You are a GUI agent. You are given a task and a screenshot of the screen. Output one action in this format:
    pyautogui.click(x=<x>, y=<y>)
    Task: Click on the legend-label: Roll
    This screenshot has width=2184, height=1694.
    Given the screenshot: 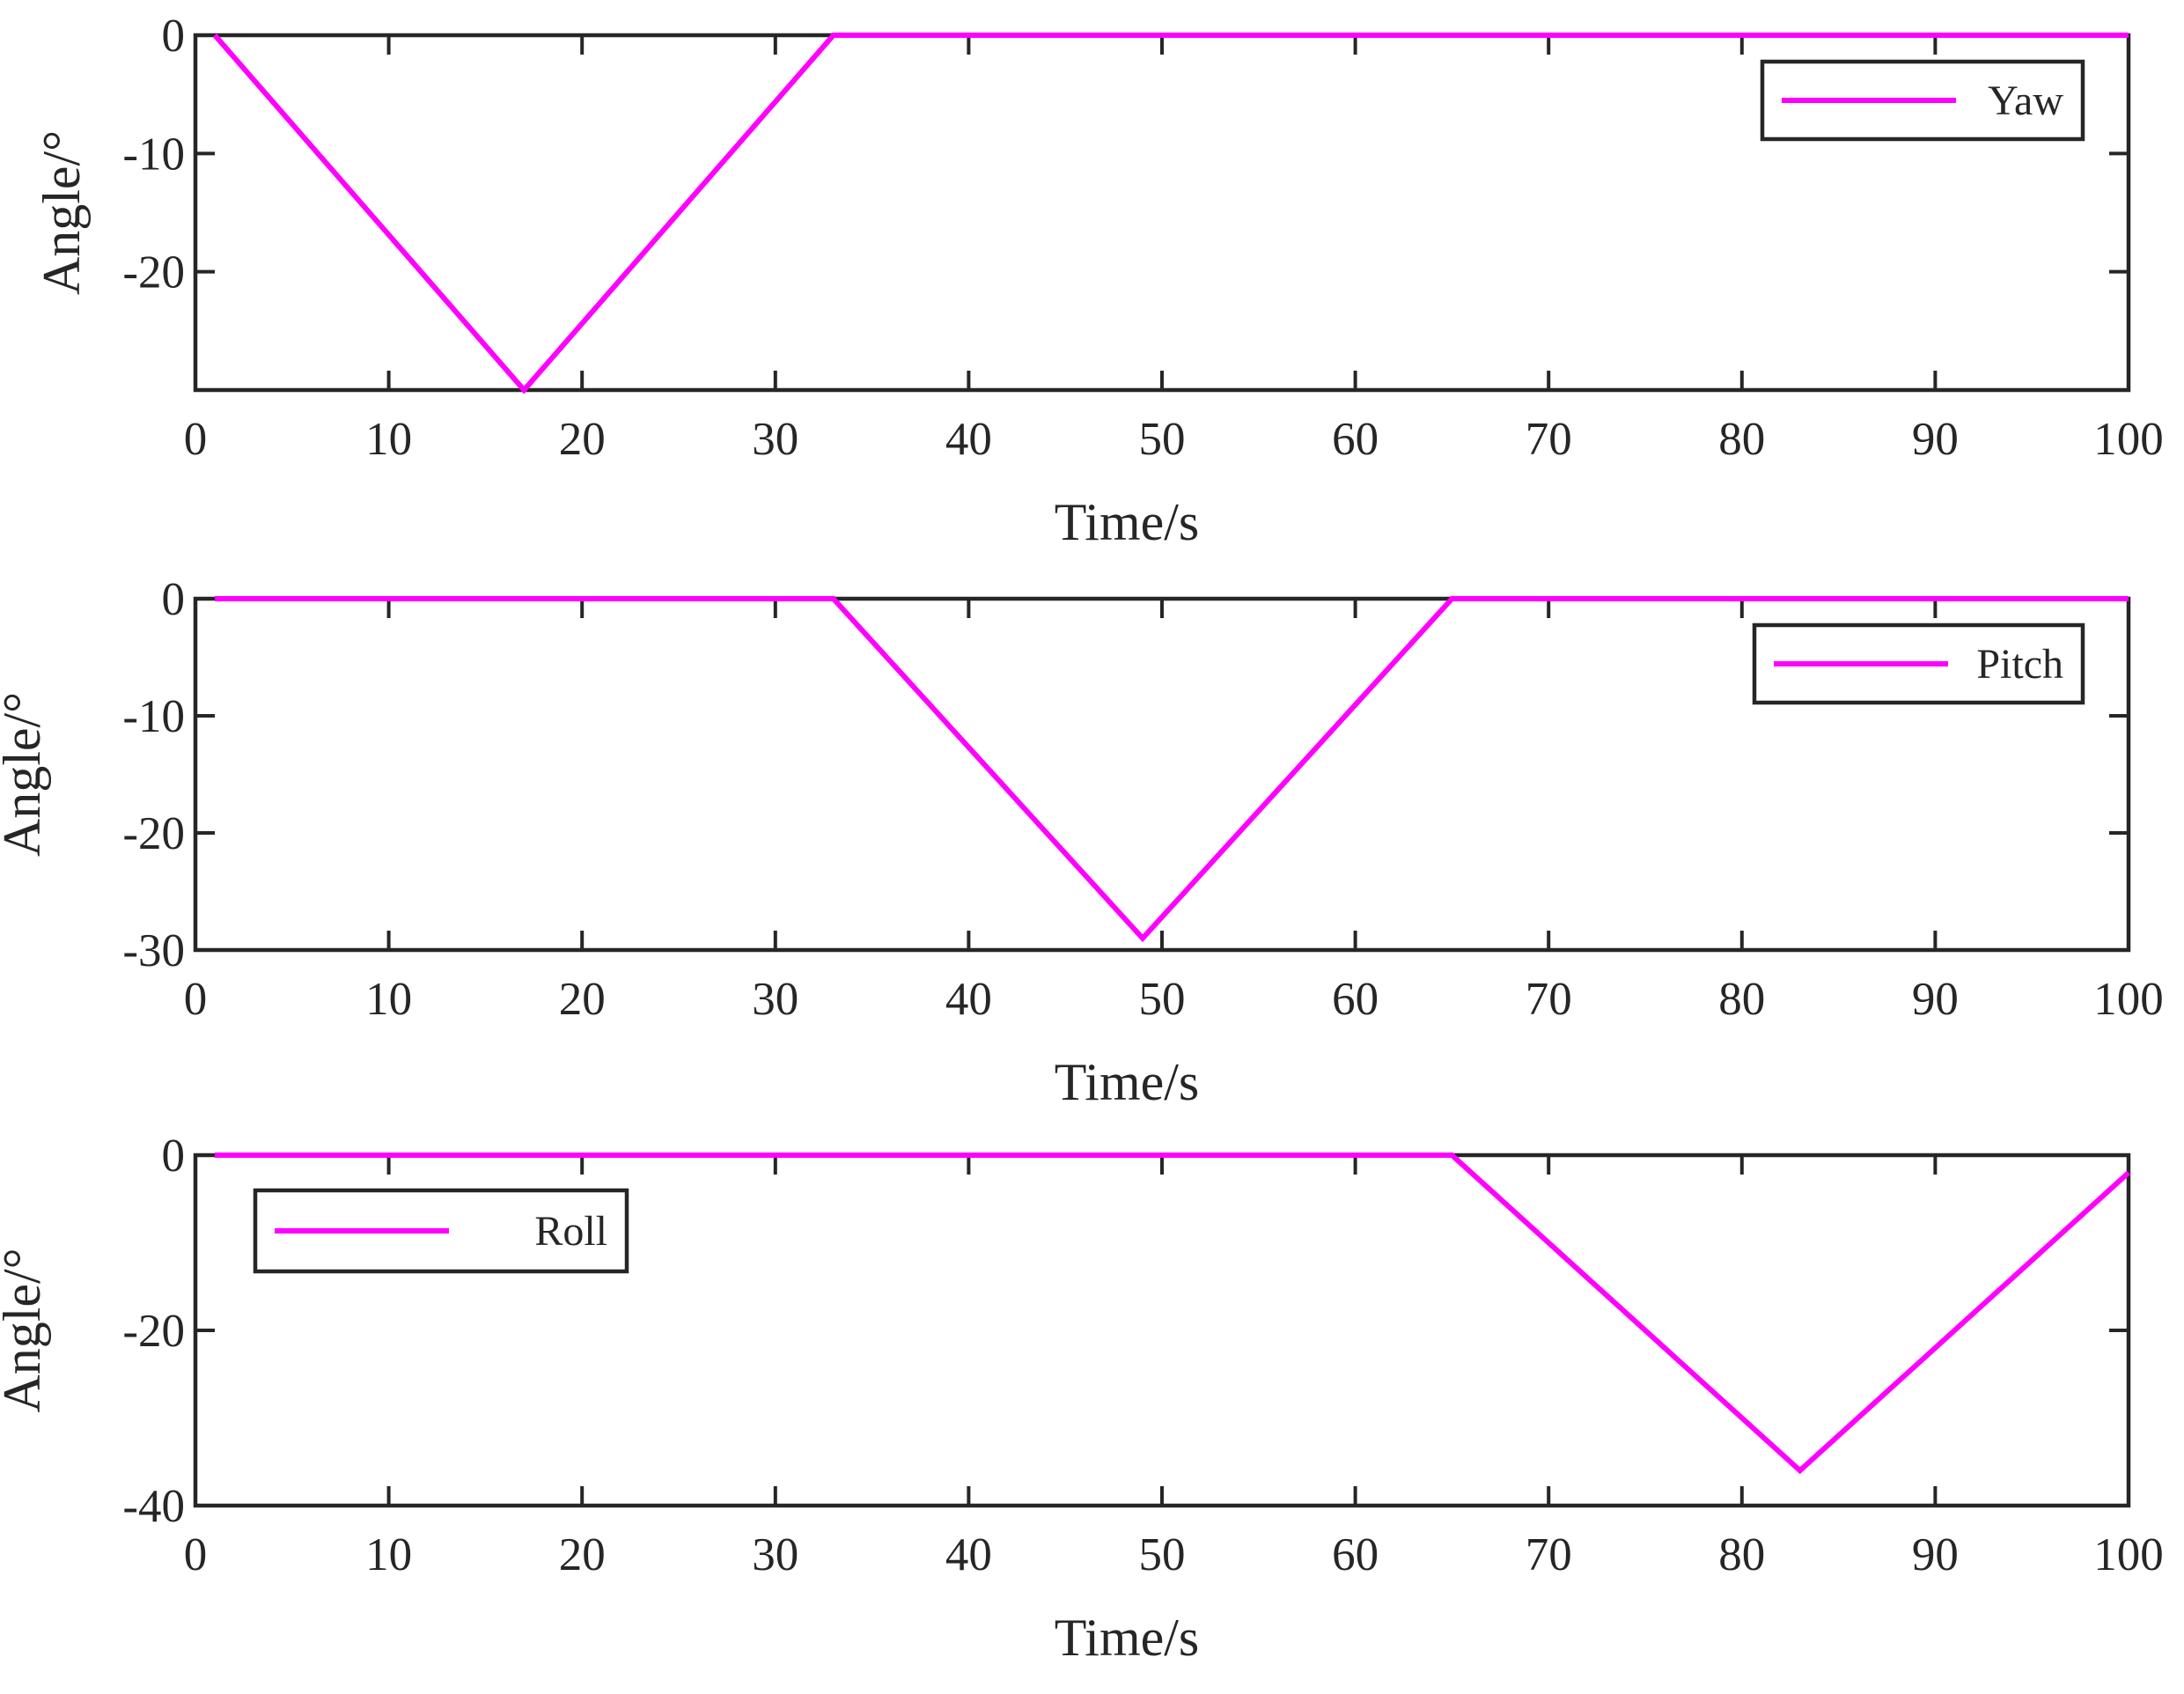 What is the action you would take?
    pyautogui.click(x=570, y=1231)
    